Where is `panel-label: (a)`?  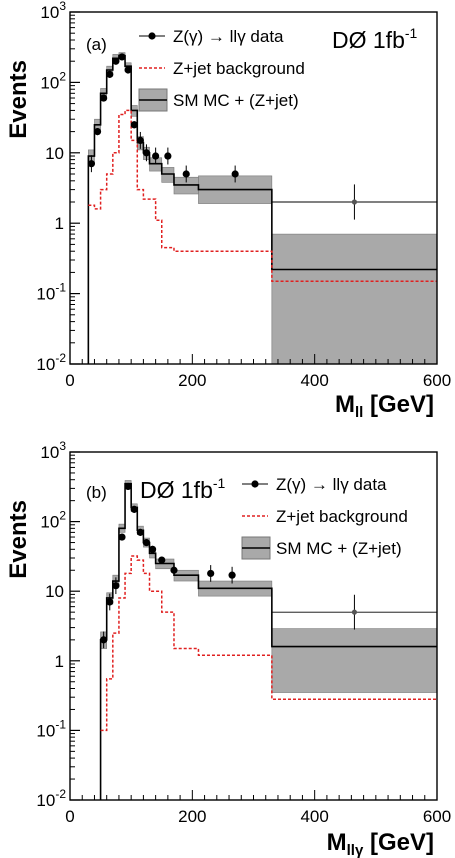 panel-label: (a) is located at coordinates (96, 44).